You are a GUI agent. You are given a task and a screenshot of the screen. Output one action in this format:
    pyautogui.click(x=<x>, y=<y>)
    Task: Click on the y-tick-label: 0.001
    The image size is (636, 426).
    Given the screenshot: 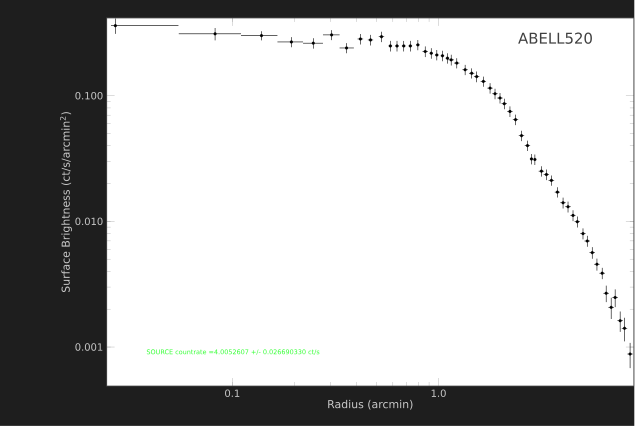 What is the action you would take?
    pyautogui.click(x=88, y=347)
    